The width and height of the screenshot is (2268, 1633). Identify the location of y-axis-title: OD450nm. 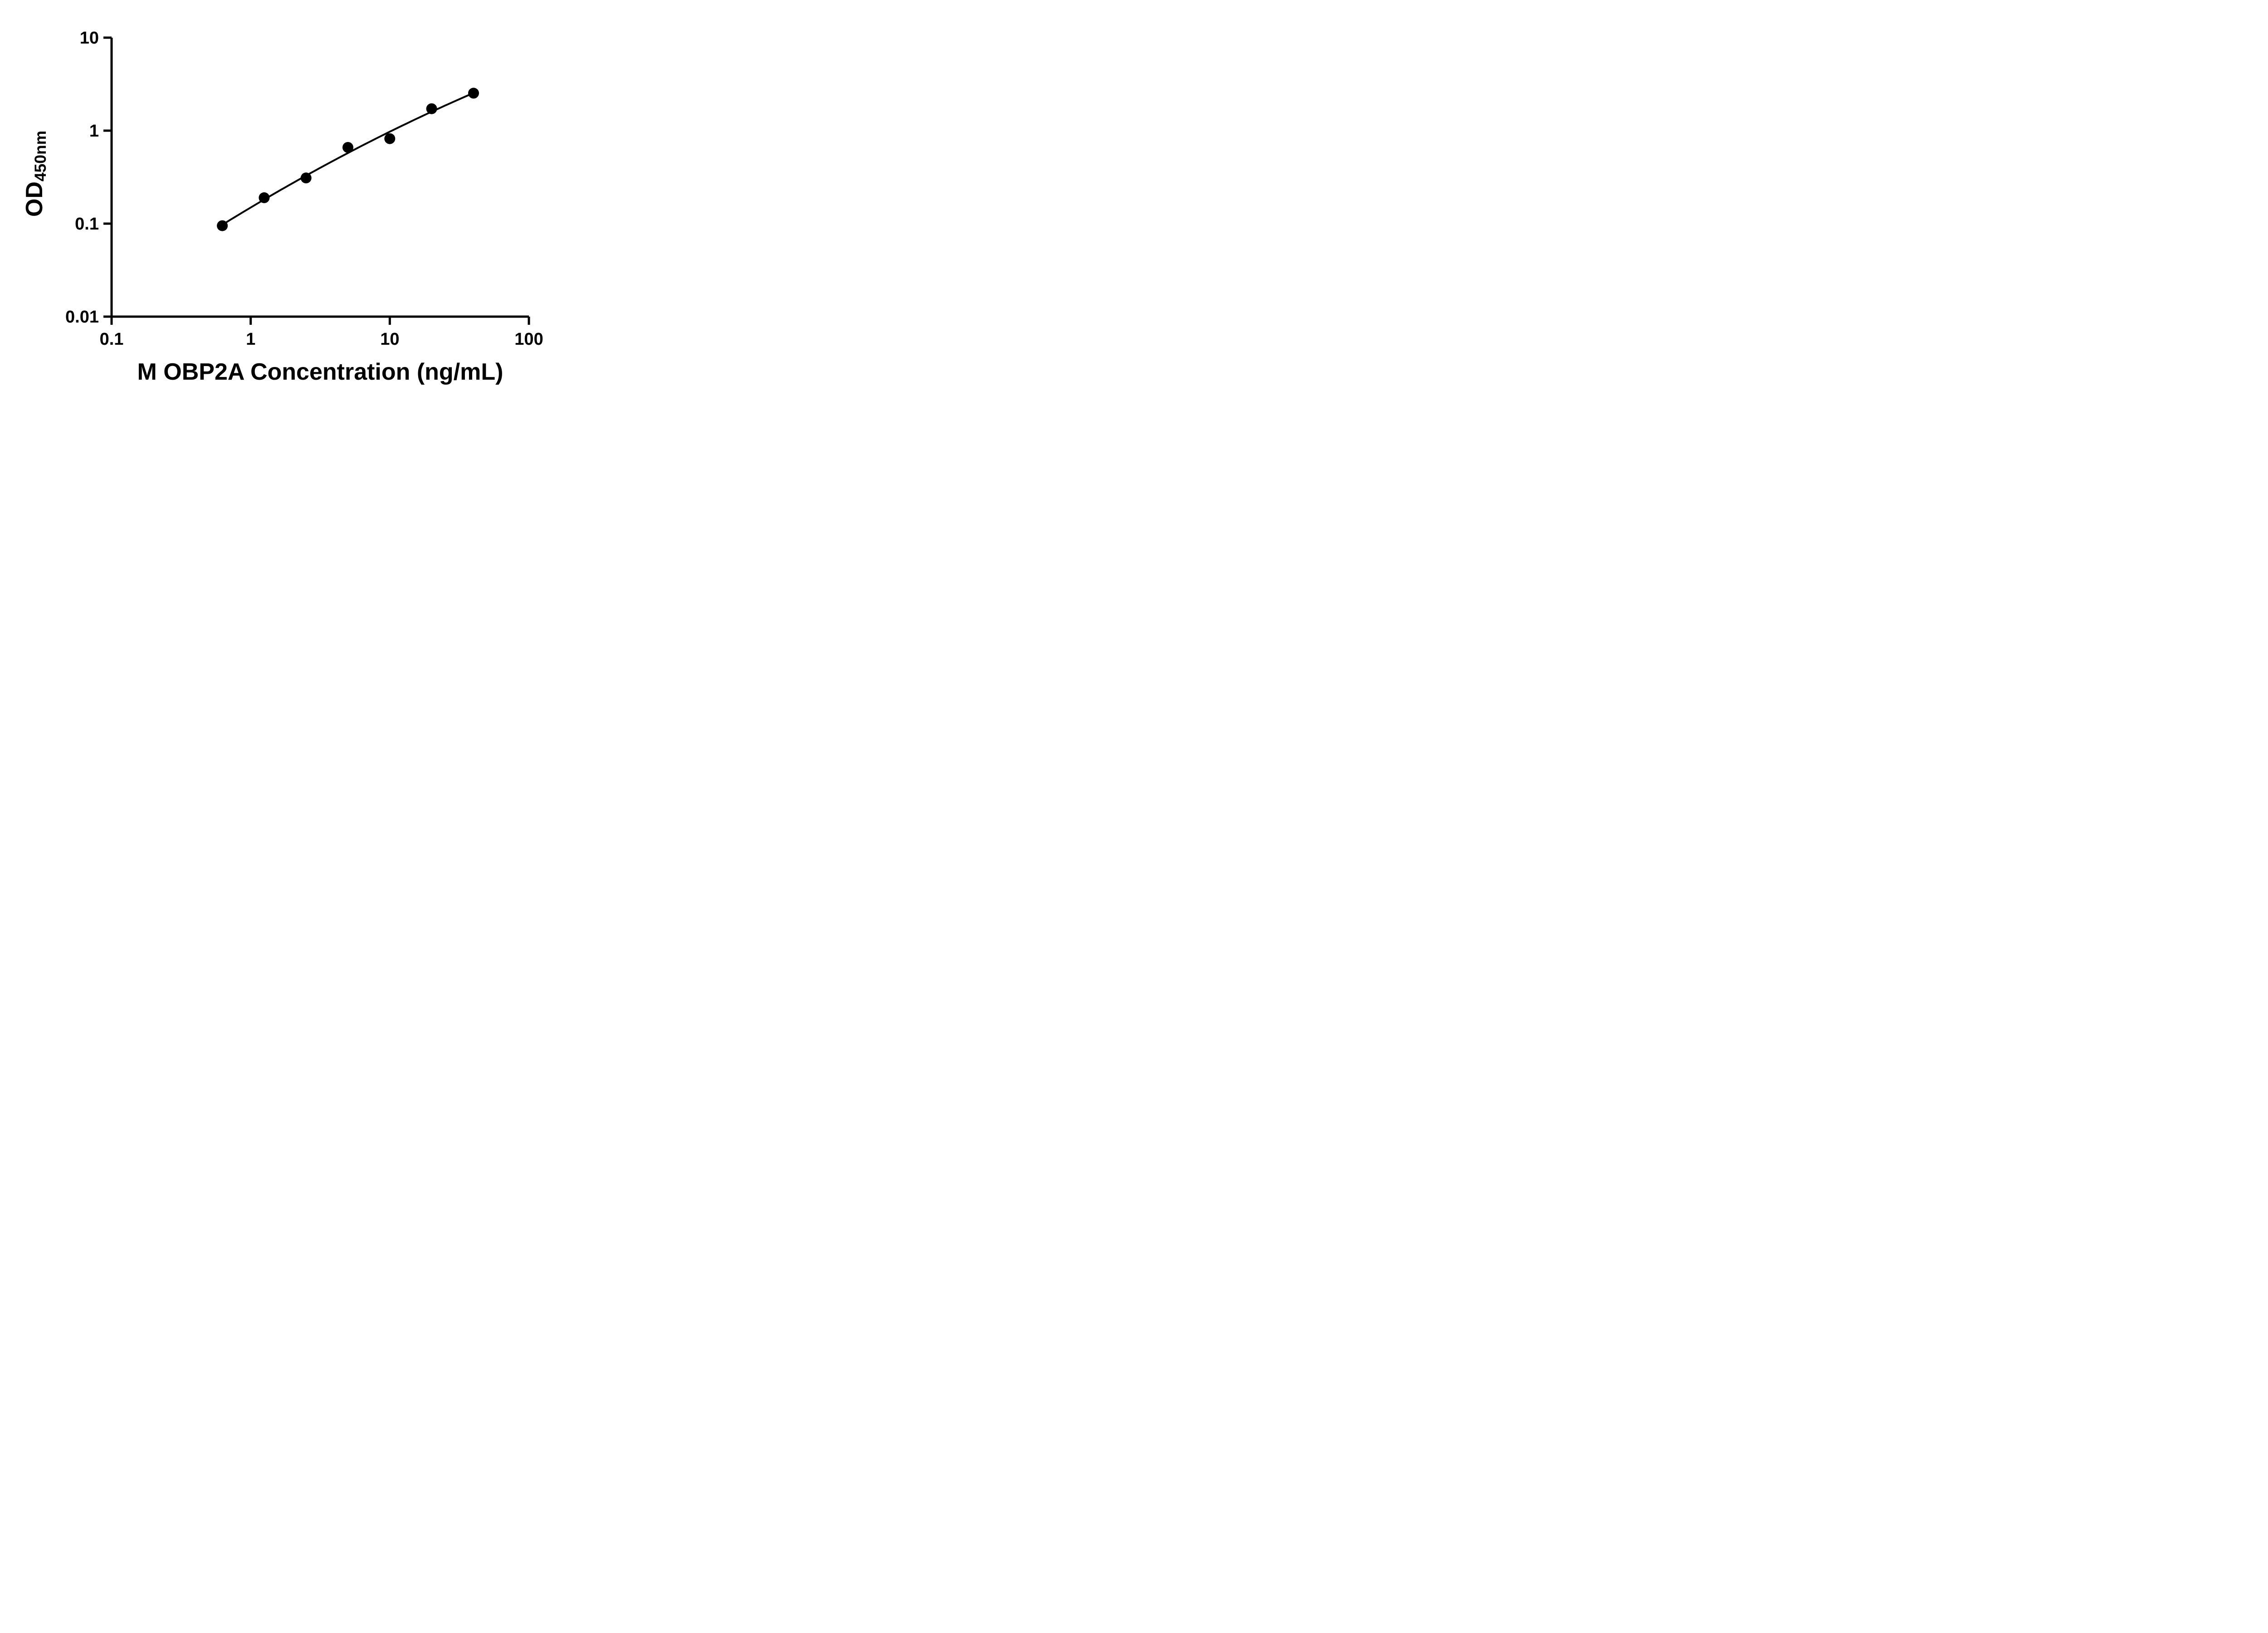
(36, 174).